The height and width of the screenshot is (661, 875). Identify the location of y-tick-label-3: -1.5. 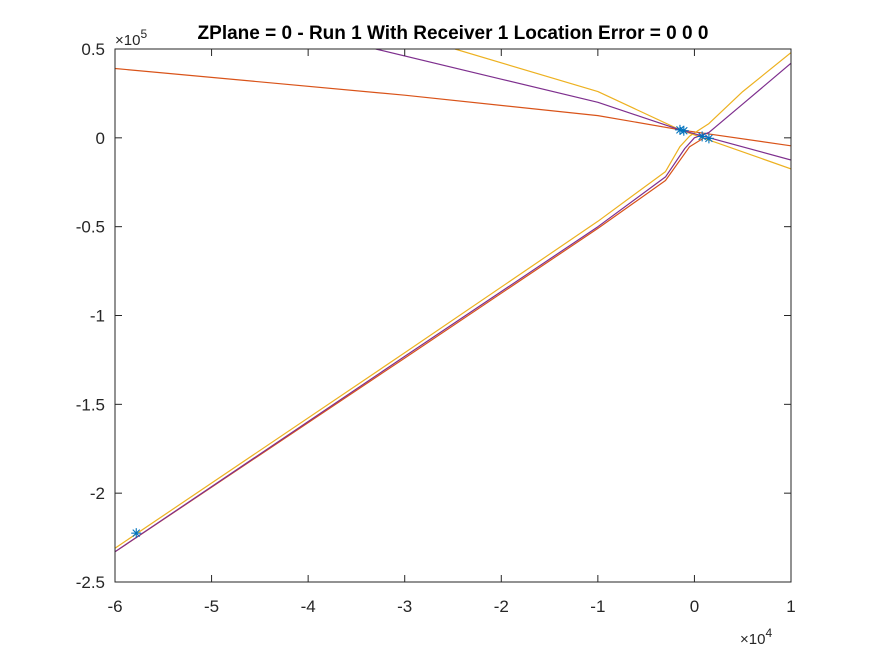
(90, 404).